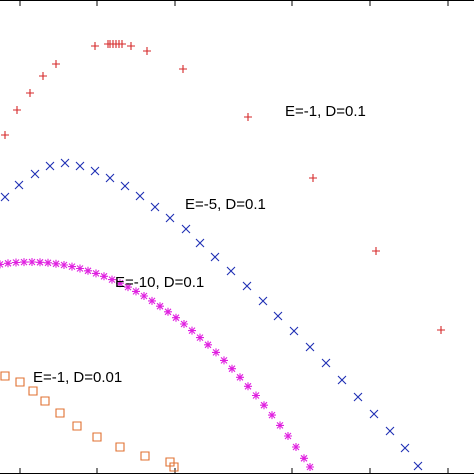  Describe the element at coordinates (225, 204) in the screenshot. I see `series-label: E=-5, D=0.1` at that location.